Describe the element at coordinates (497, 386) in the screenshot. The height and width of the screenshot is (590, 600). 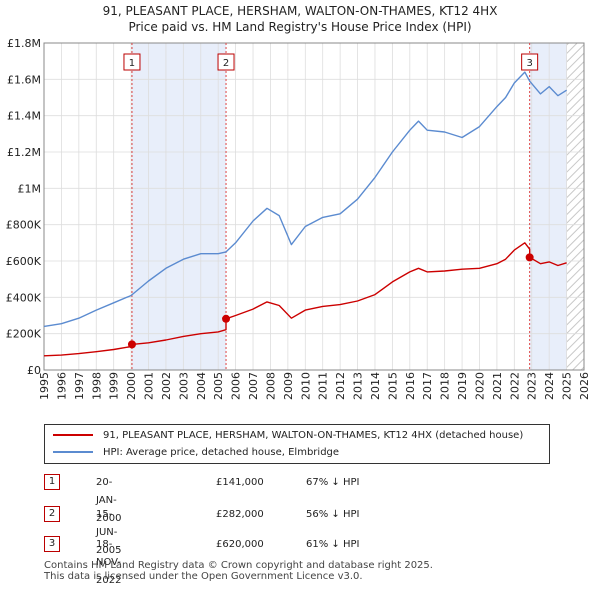
I see `x-tick-label: 2021` at that location.